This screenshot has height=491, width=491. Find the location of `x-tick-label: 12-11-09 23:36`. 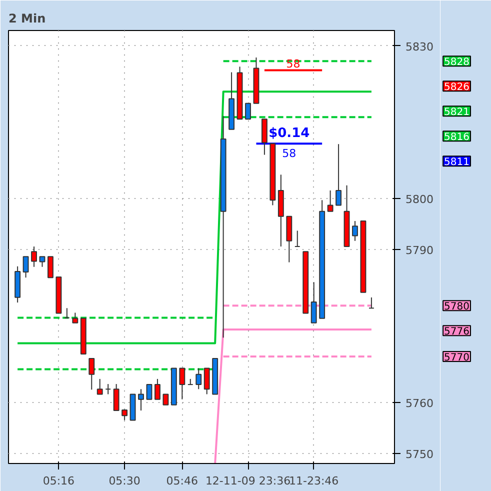

x-tick-label: 12-11-09 23:36 is located at coordinates (248, 481).